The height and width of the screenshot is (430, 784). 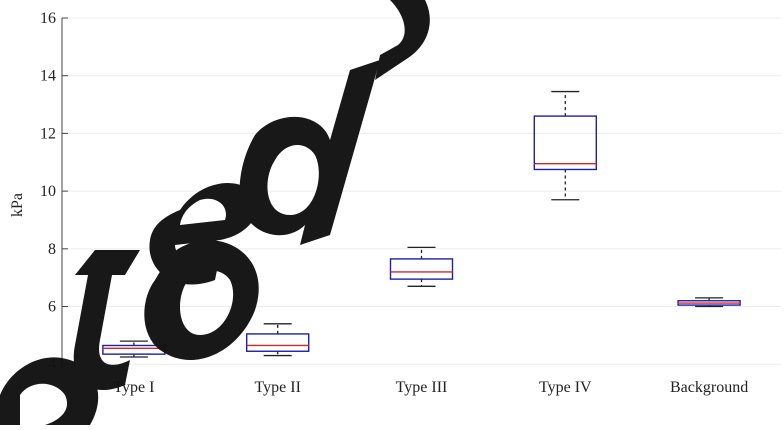 I want to click on y-tick-label: 4, so click(x=52, y=364).